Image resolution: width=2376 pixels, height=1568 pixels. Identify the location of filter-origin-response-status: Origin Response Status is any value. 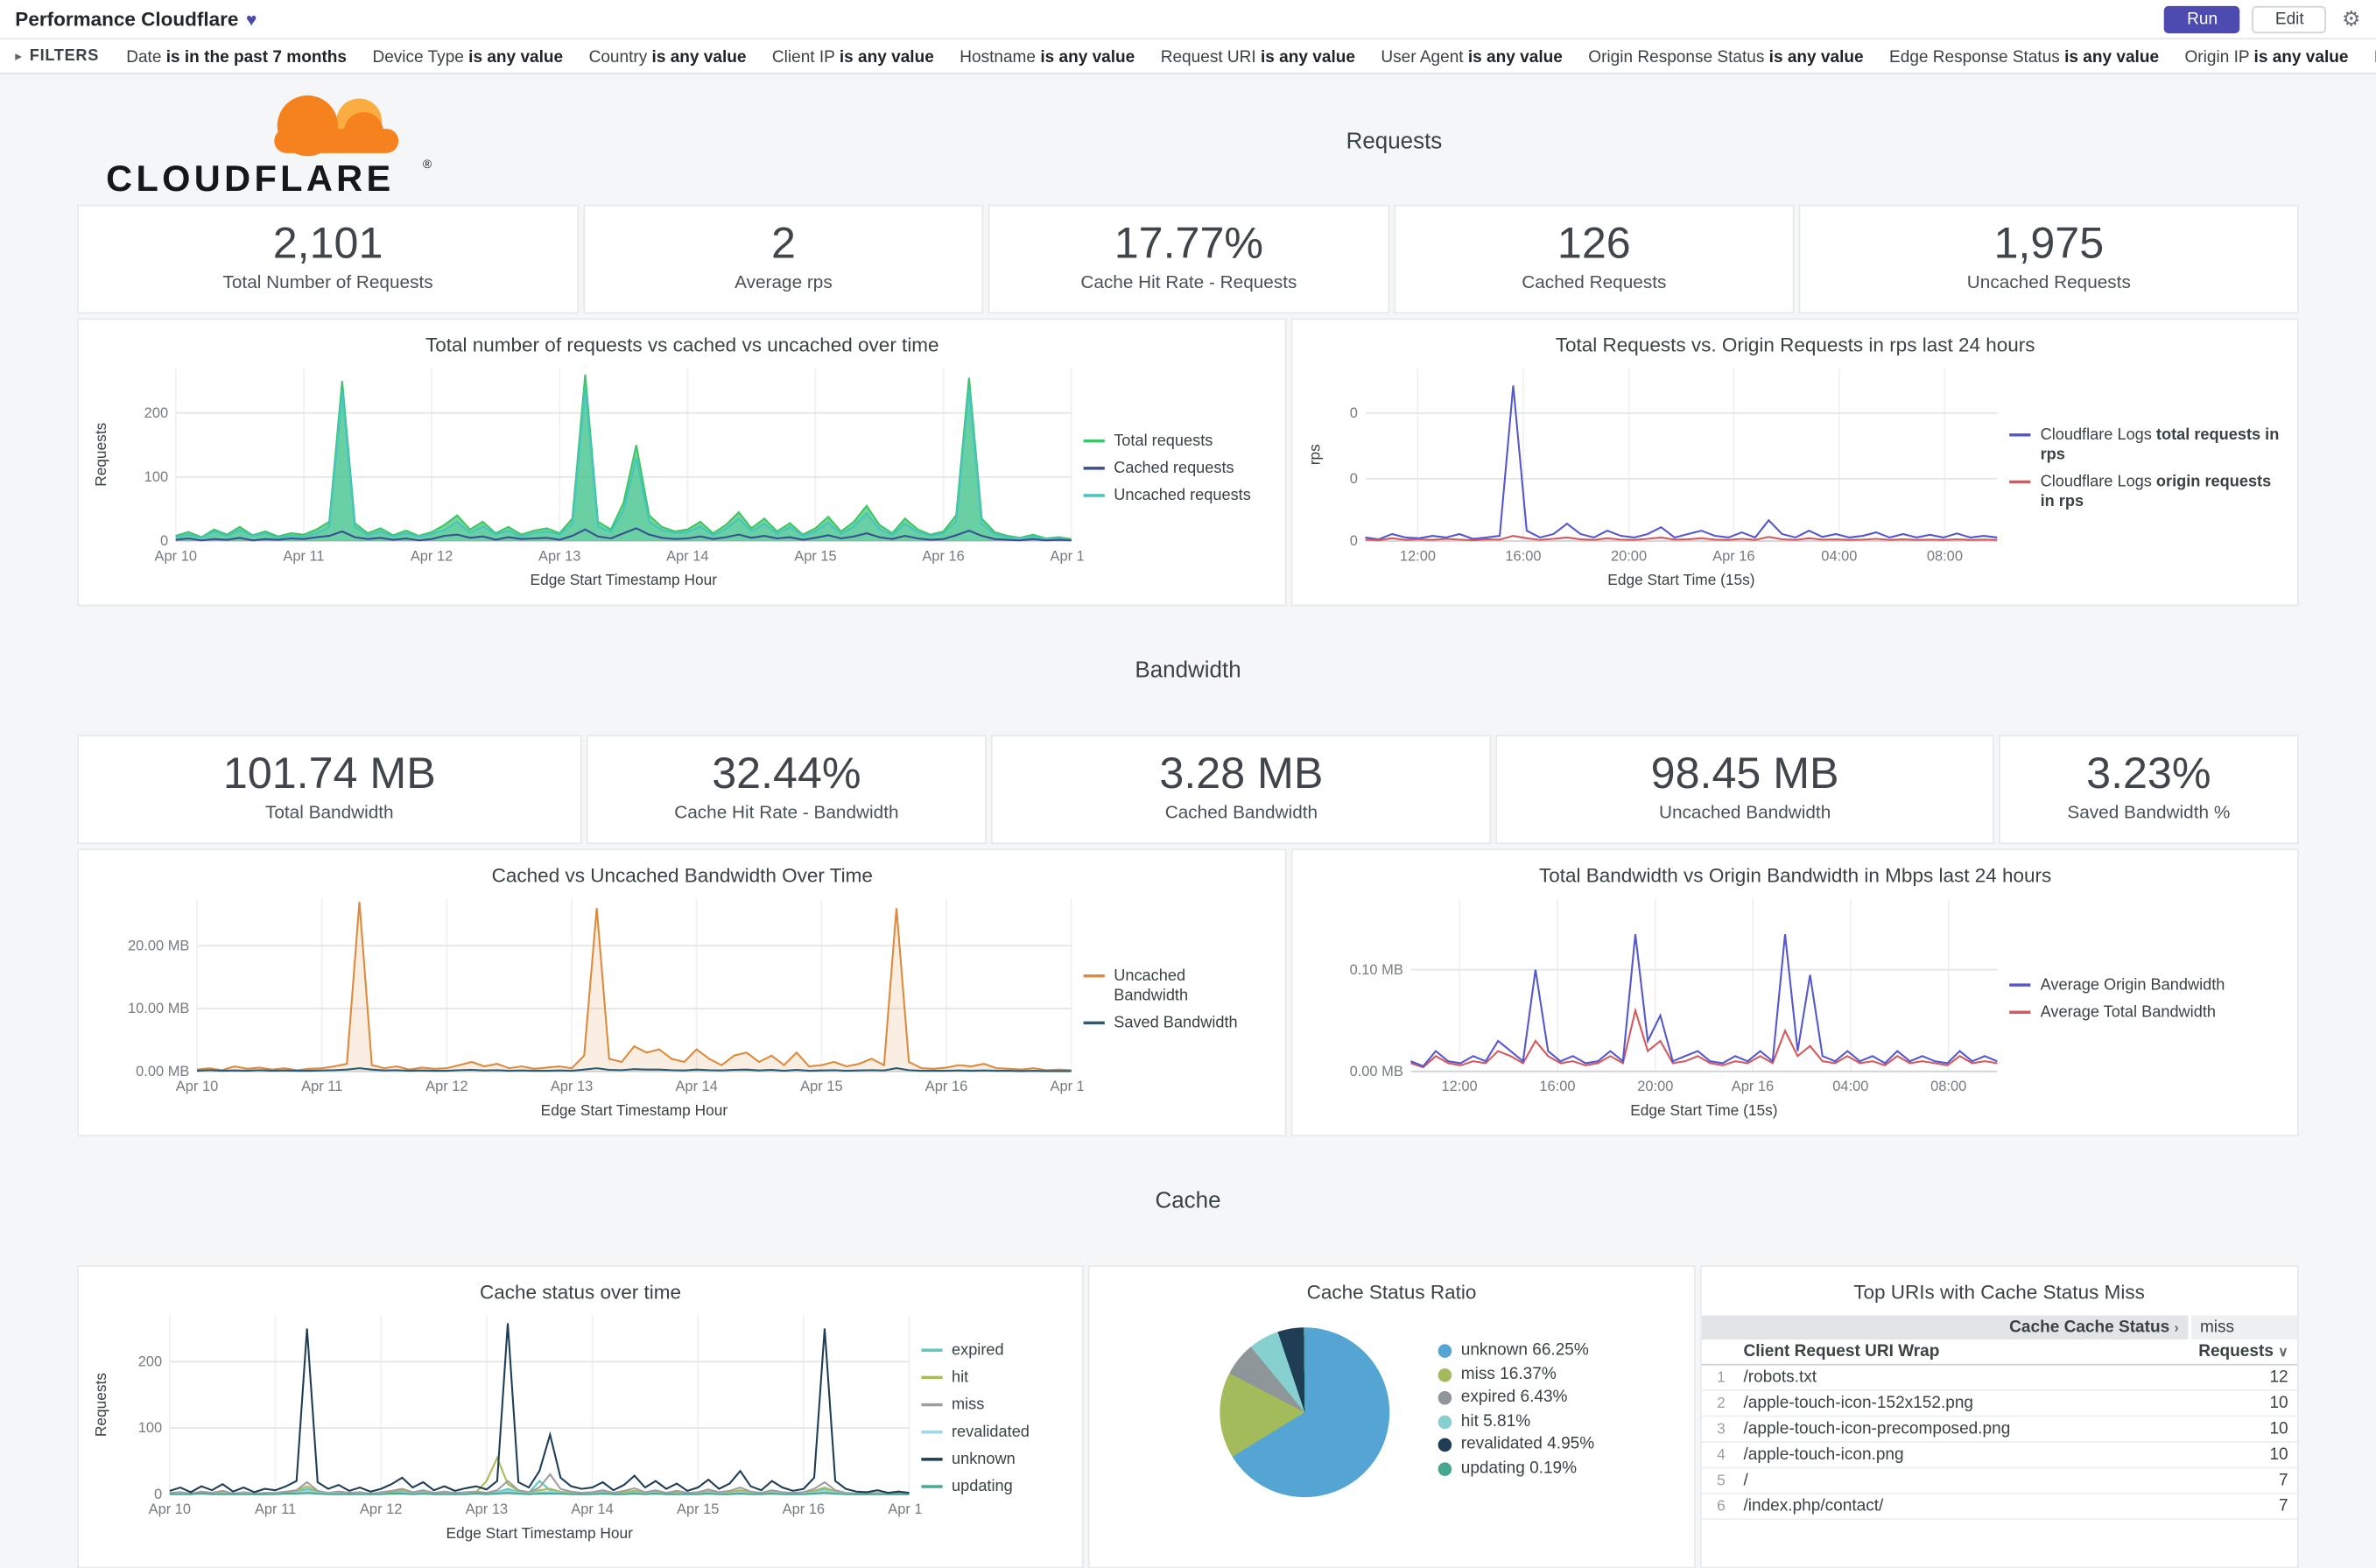
(1726, 58).